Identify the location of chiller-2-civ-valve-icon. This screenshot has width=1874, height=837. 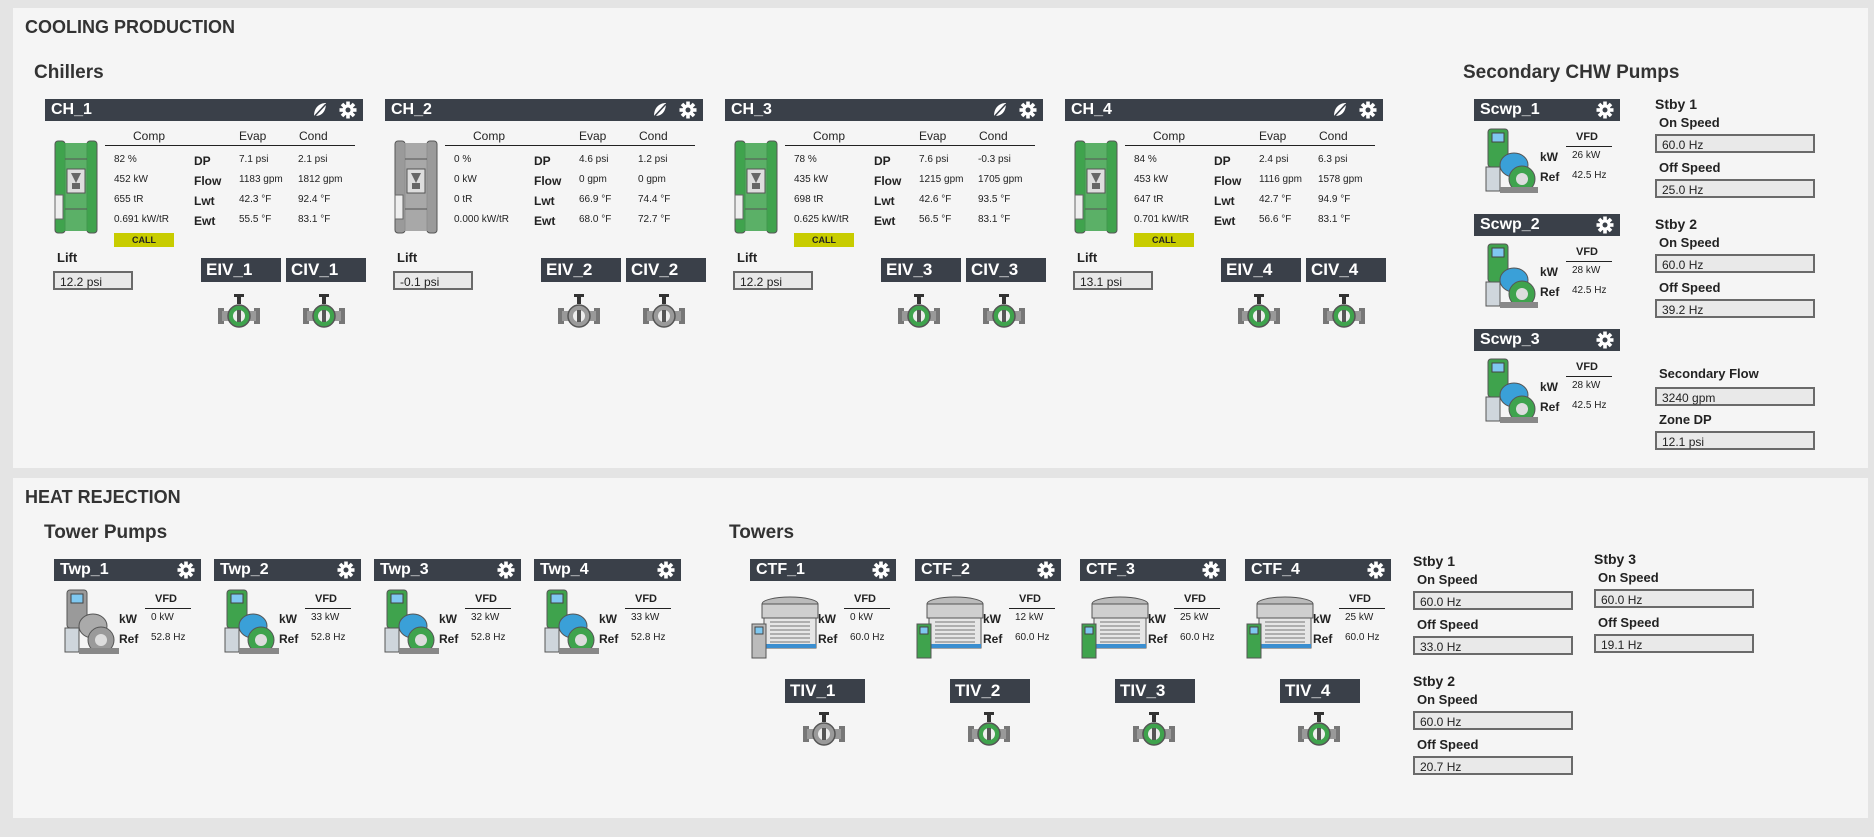
(664, 311).